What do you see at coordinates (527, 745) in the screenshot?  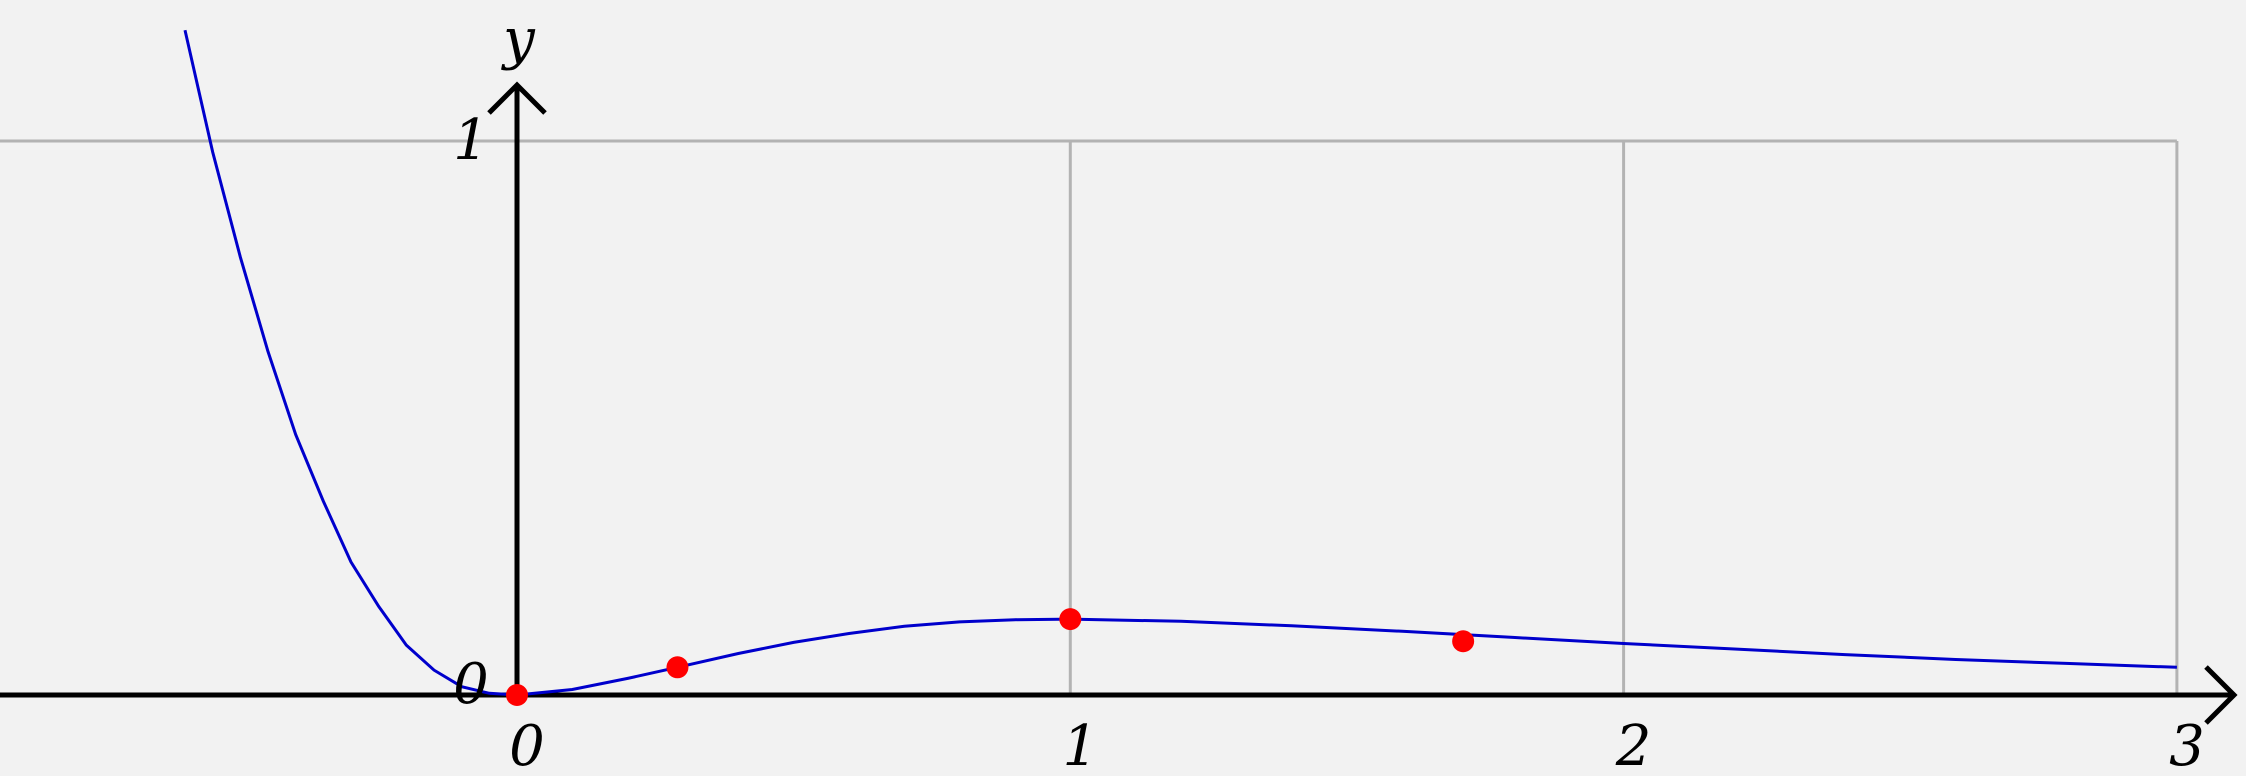 I see `x-tick-label: 0` at bounding box center [527, 745].